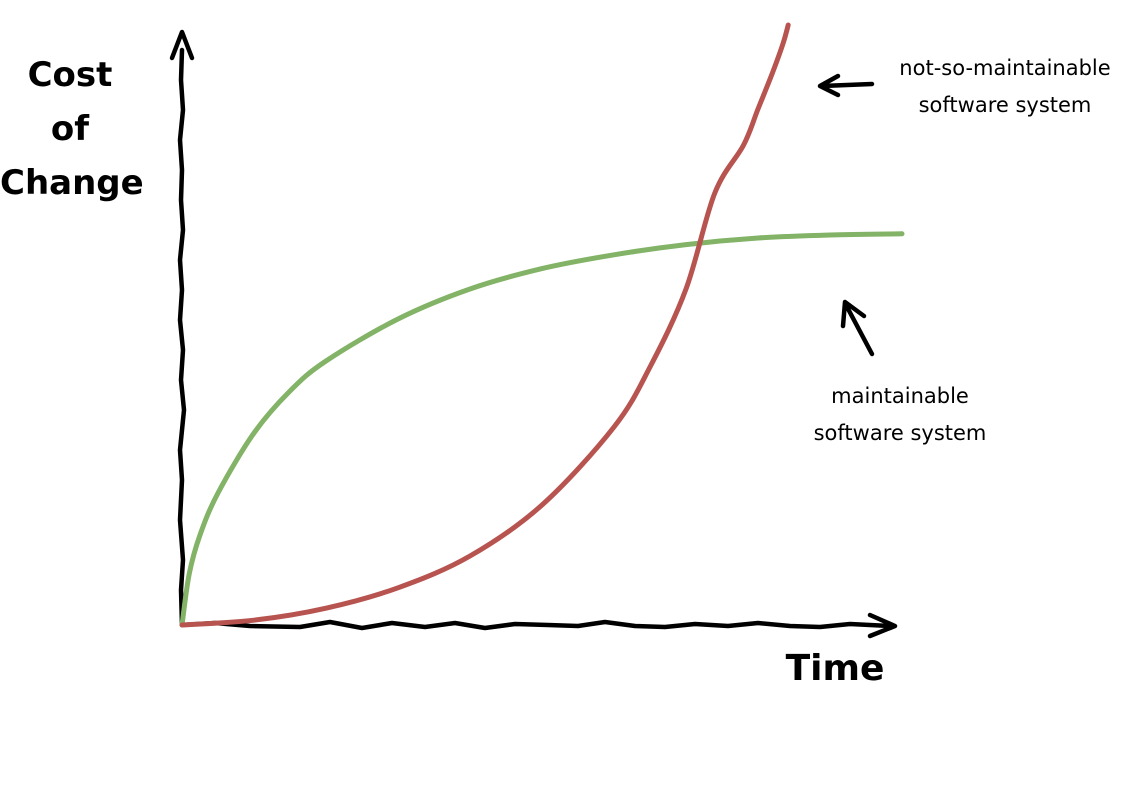 The height and width of the screenshot is (807, 1143). What do you see at coordinates (900, 414) in the screenshot?
I see `annotation-maintainable: maintainable software system` at bounding box center [900, 414].